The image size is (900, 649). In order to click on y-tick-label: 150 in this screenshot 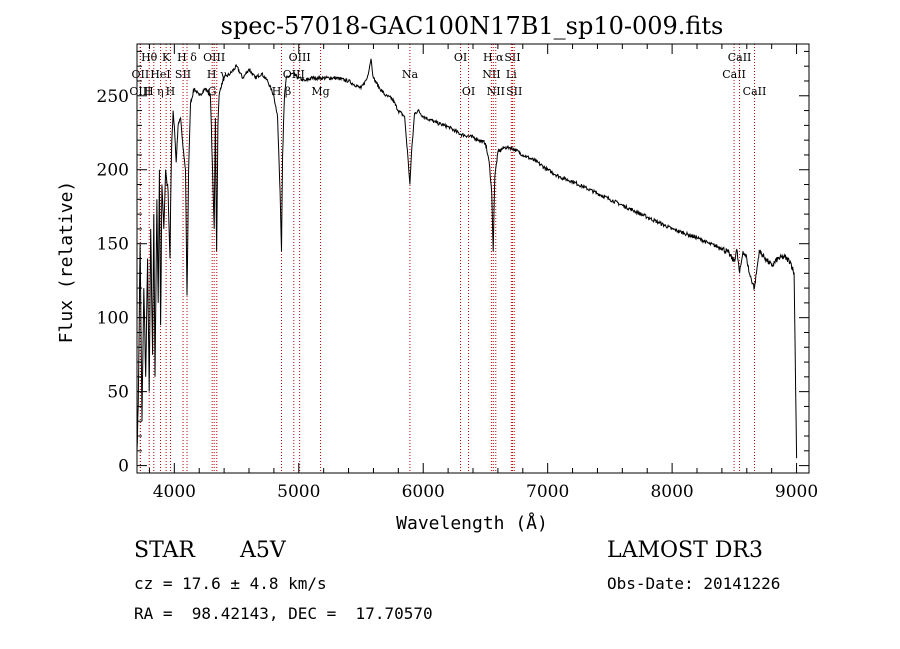, I will do `click(113, 245)`.